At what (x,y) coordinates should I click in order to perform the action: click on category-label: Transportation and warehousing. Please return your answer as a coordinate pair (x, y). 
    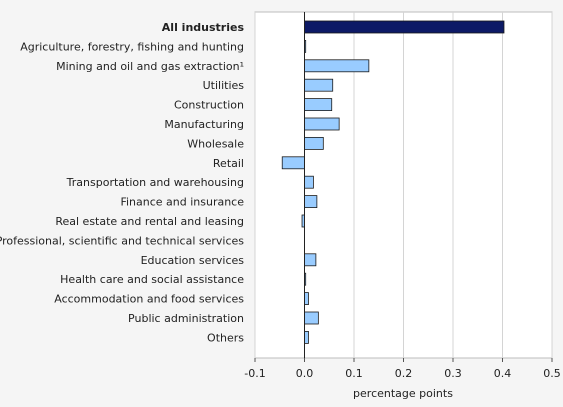
    Looking at the image, I should click on (155, 182).